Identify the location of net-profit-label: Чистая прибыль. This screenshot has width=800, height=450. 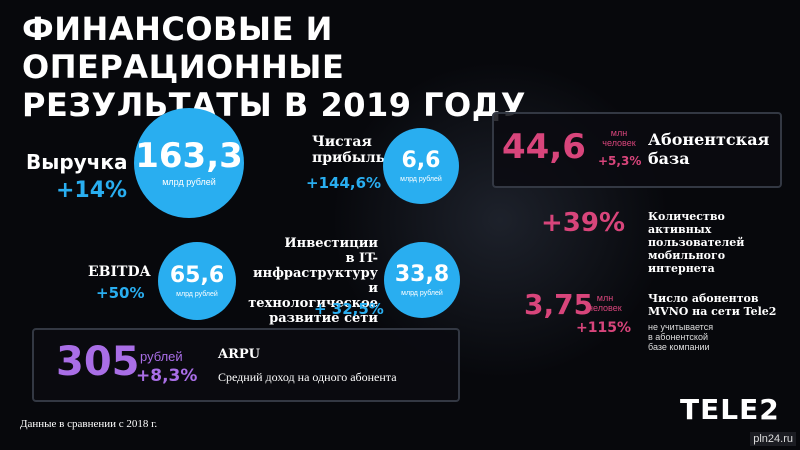
(348, 150).